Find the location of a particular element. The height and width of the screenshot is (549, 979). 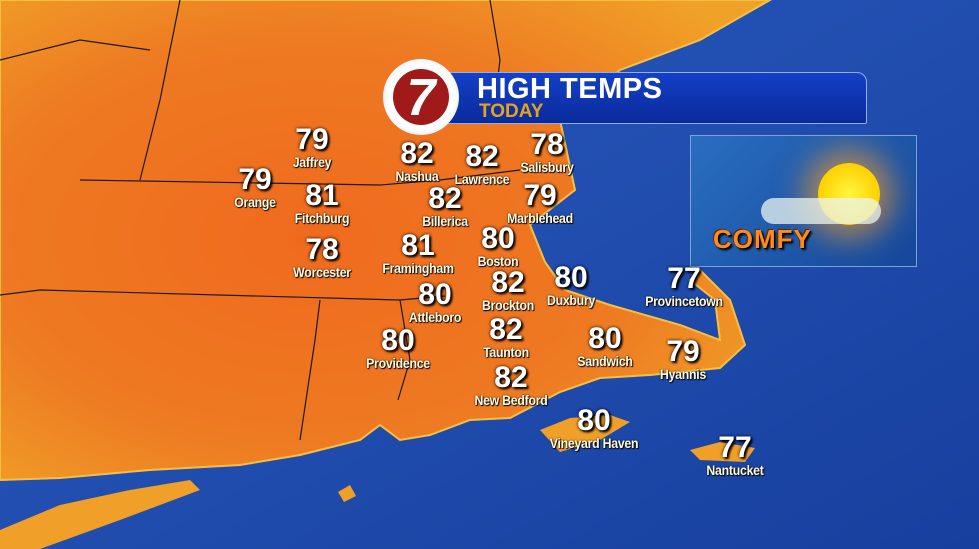

city-name: New Bedford is located at coordinates (511, 400).